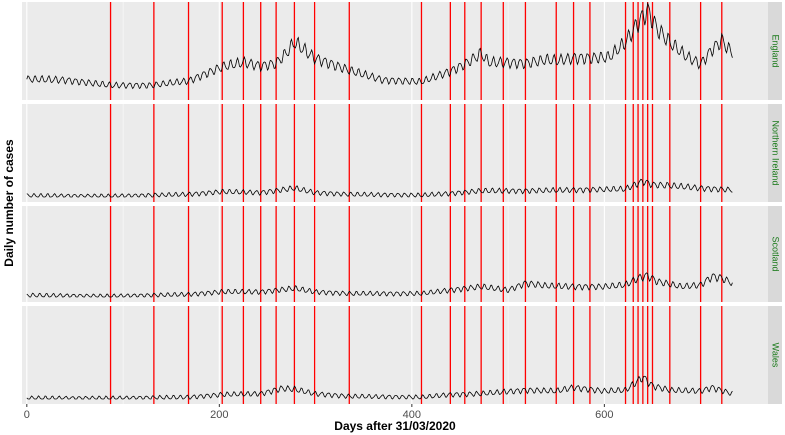  I want to click on x-axis-title: Days after 31/03/2020, so click(395, 426).